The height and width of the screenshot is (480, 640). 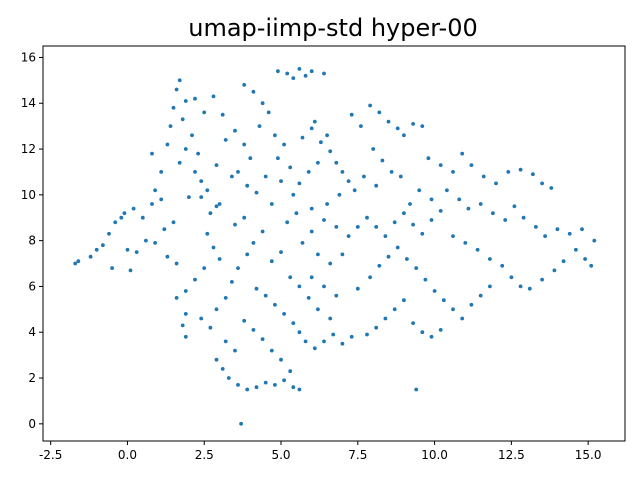 I want to click on y-tick-label: 2, so click(x=32, y=378).